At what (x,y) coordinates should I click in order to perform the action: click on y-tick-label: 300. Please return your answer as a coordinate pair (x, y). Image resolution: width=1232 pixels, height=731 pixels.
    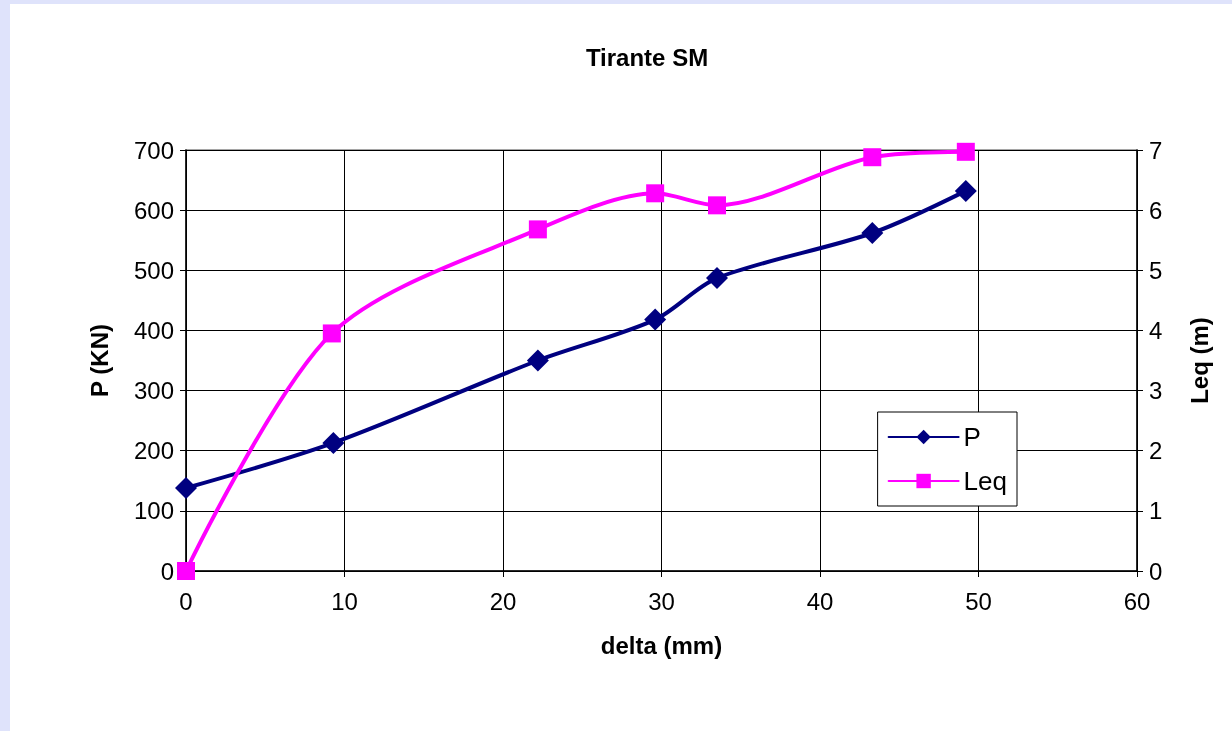
    Looking at the image, I should click on (153, 391).